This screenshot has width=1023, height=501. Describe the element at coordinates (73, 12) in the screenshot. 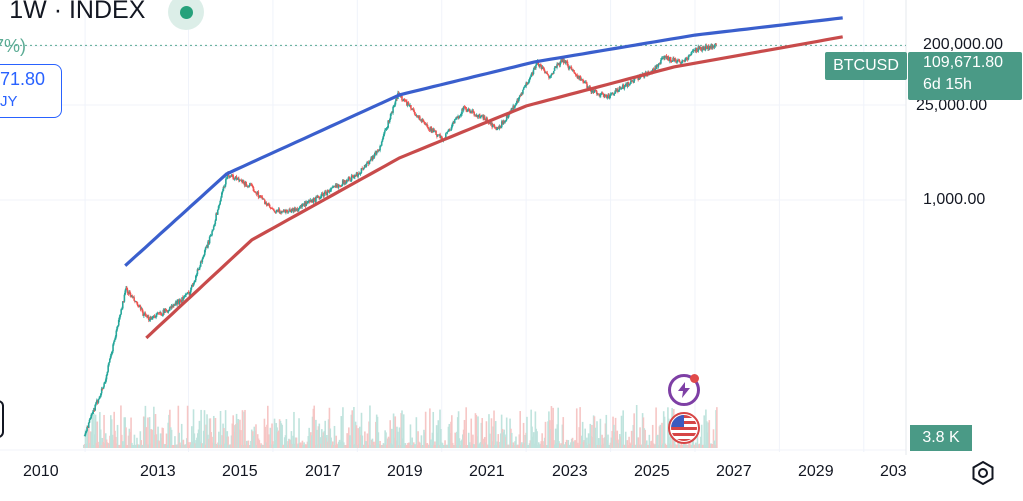

I see `symbol-title: · 1W · INDEX` at that location.